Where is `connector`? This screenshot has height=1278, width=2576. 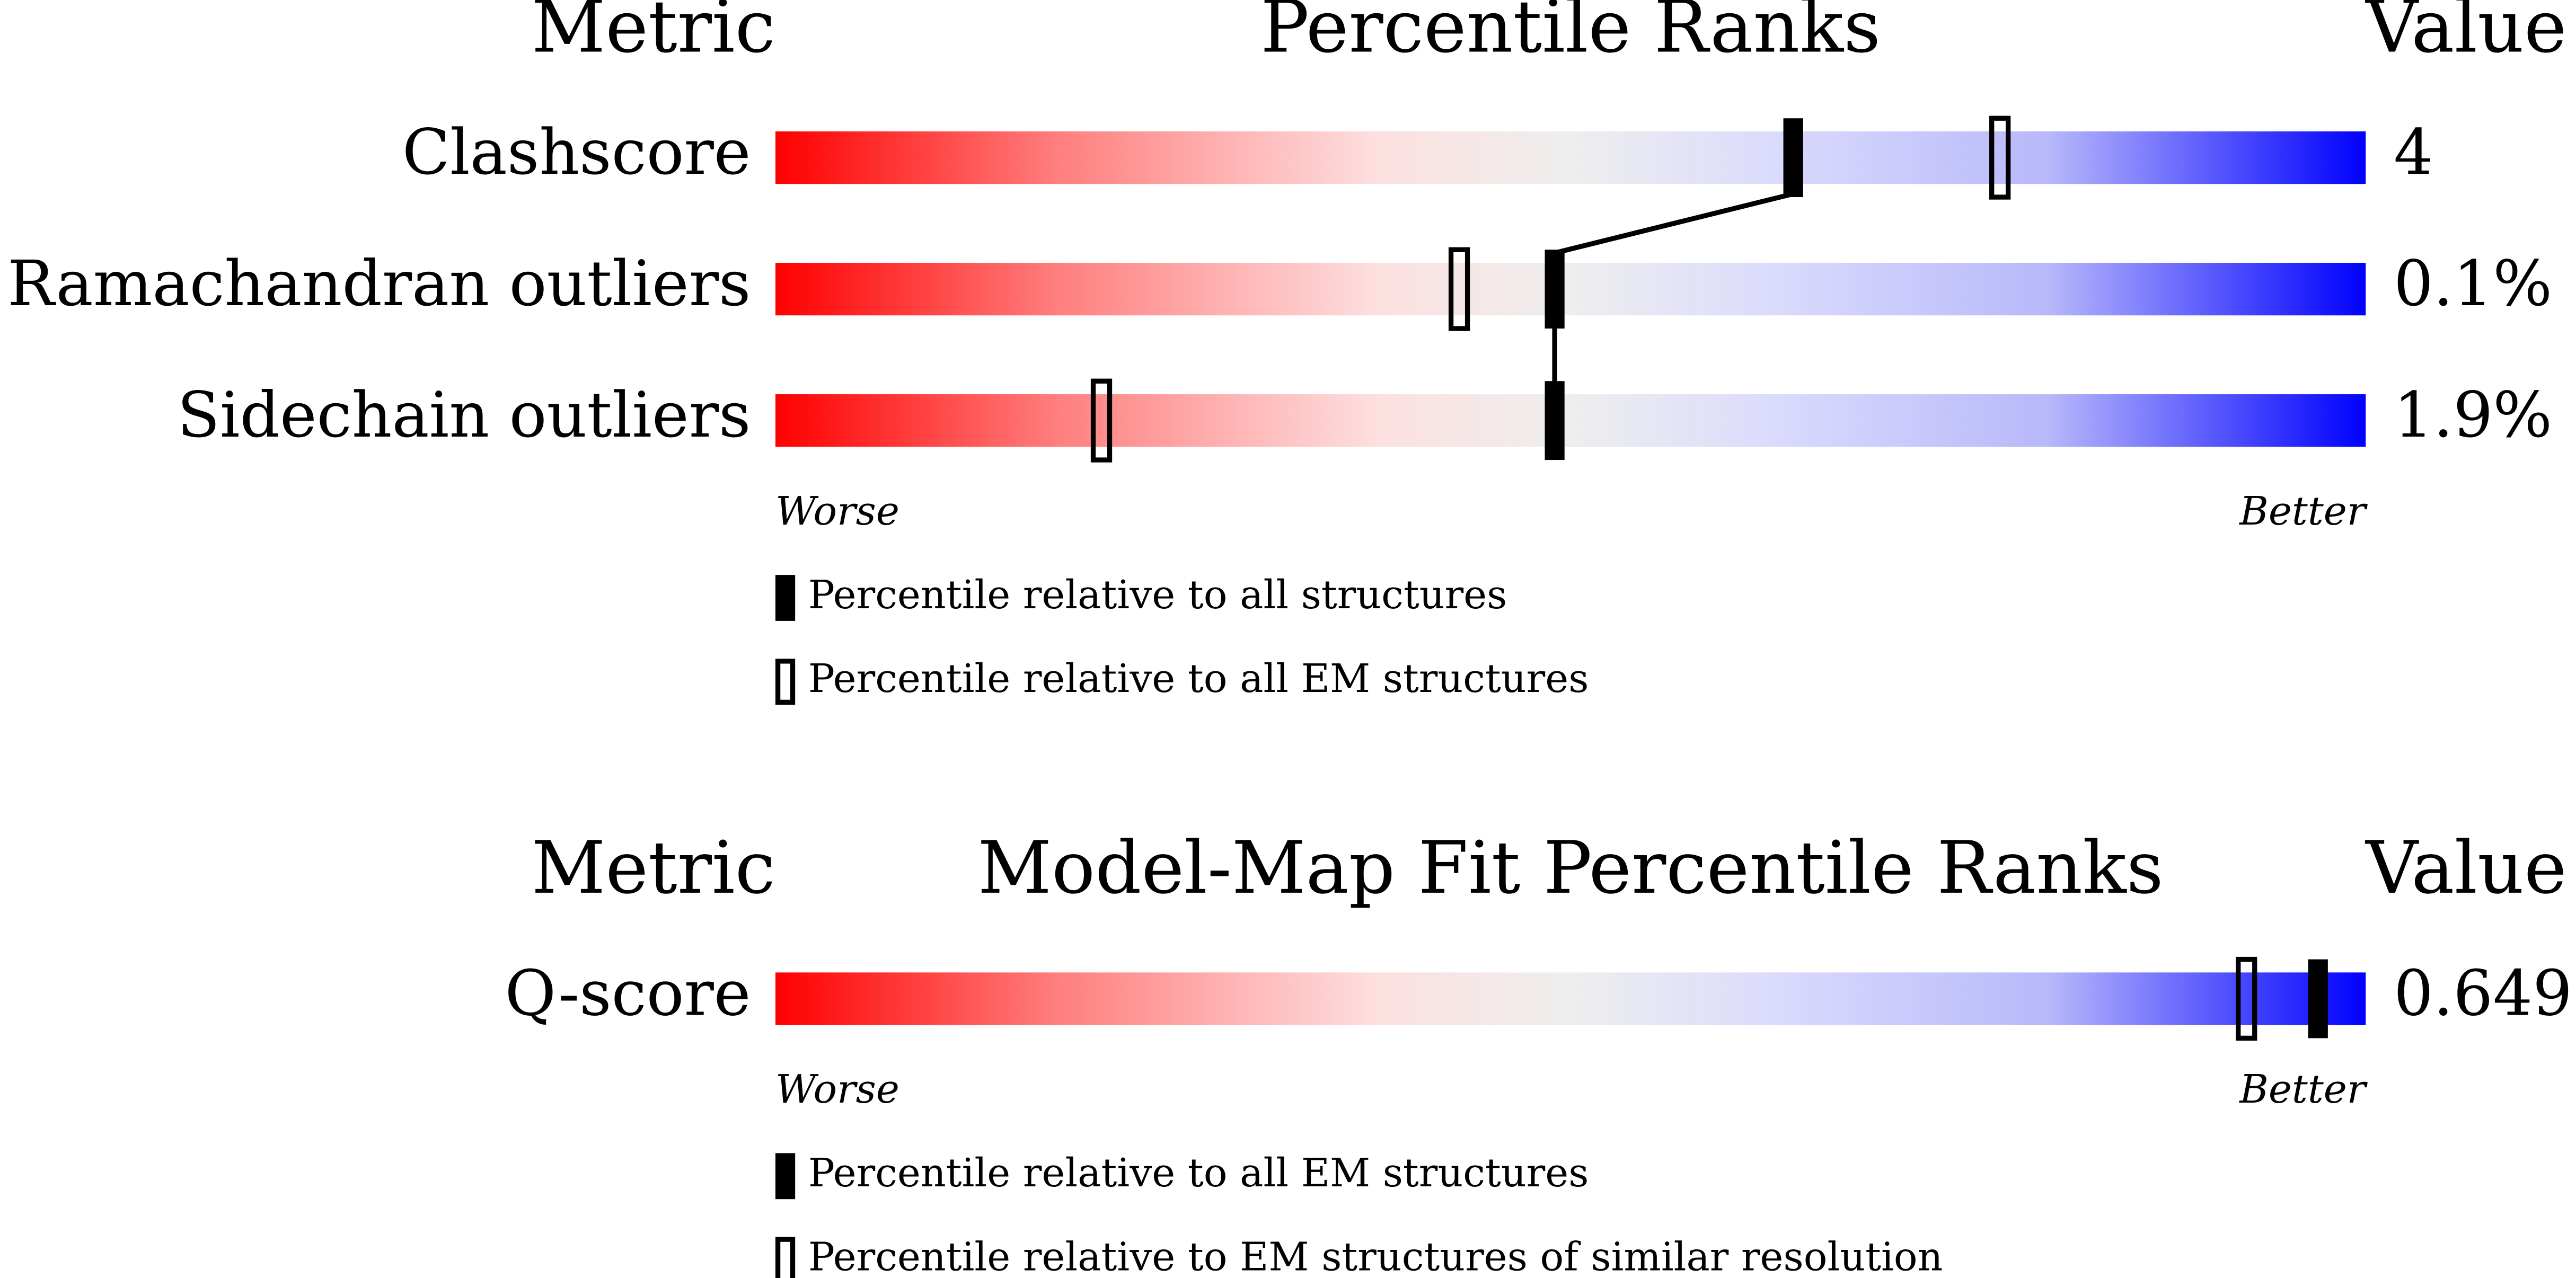
connector is located at coordinates (1674, 223).